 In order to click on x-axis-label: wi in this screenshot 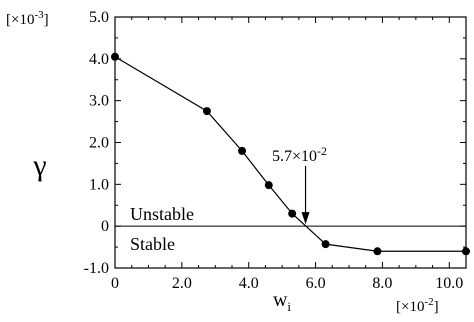, I will do `click(282, 301)`.